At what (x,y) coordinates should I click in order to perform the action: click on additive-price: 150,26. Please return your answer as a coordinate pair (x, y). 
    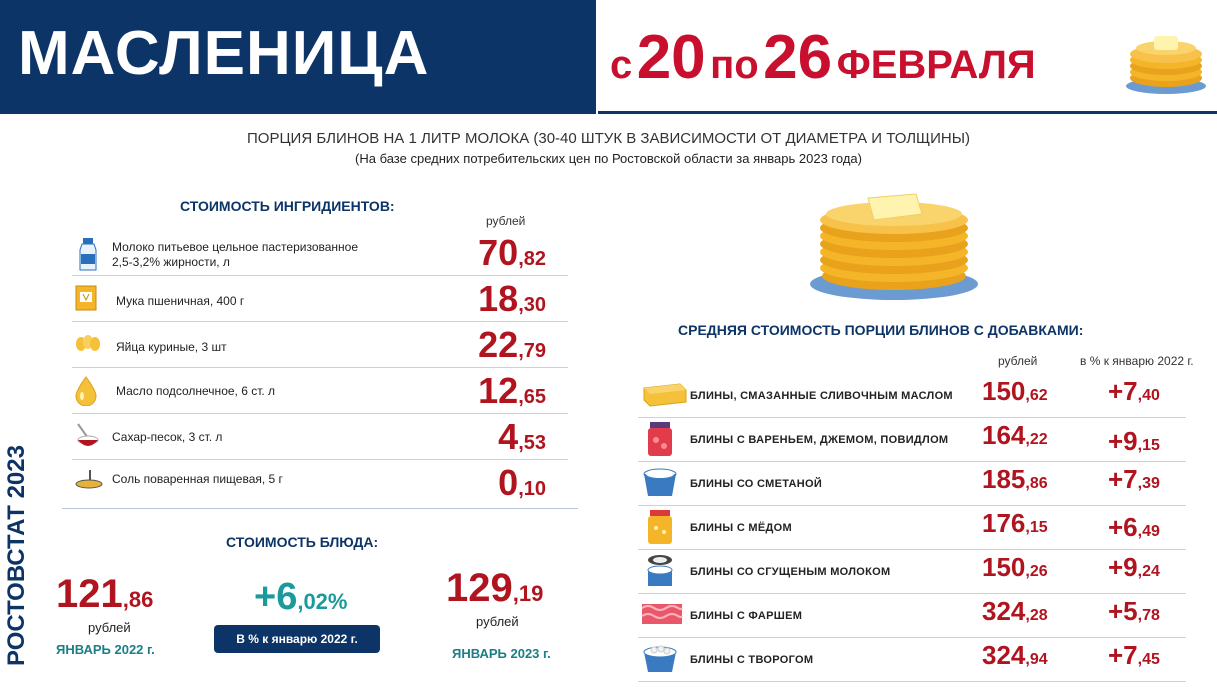
    Looking at the image, I should click on (1015, 567).